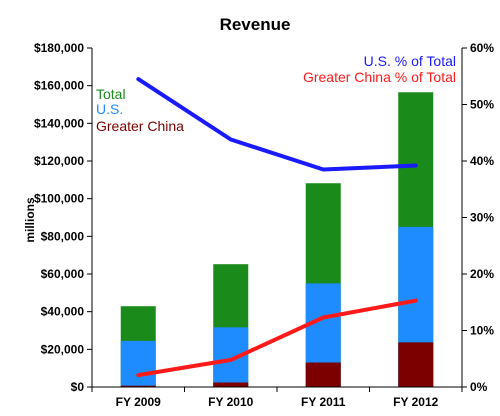  What do you see at coordinates (482, 274) in the screenshot?
I see `y2-tick-label: 20%` at bounding box center [482, 274].